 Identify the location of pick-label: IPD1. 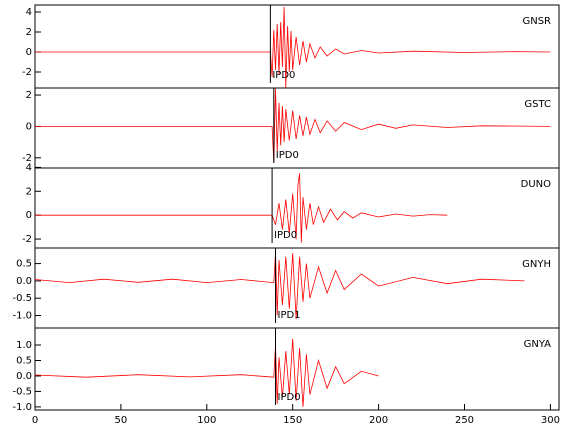
(289, 315).